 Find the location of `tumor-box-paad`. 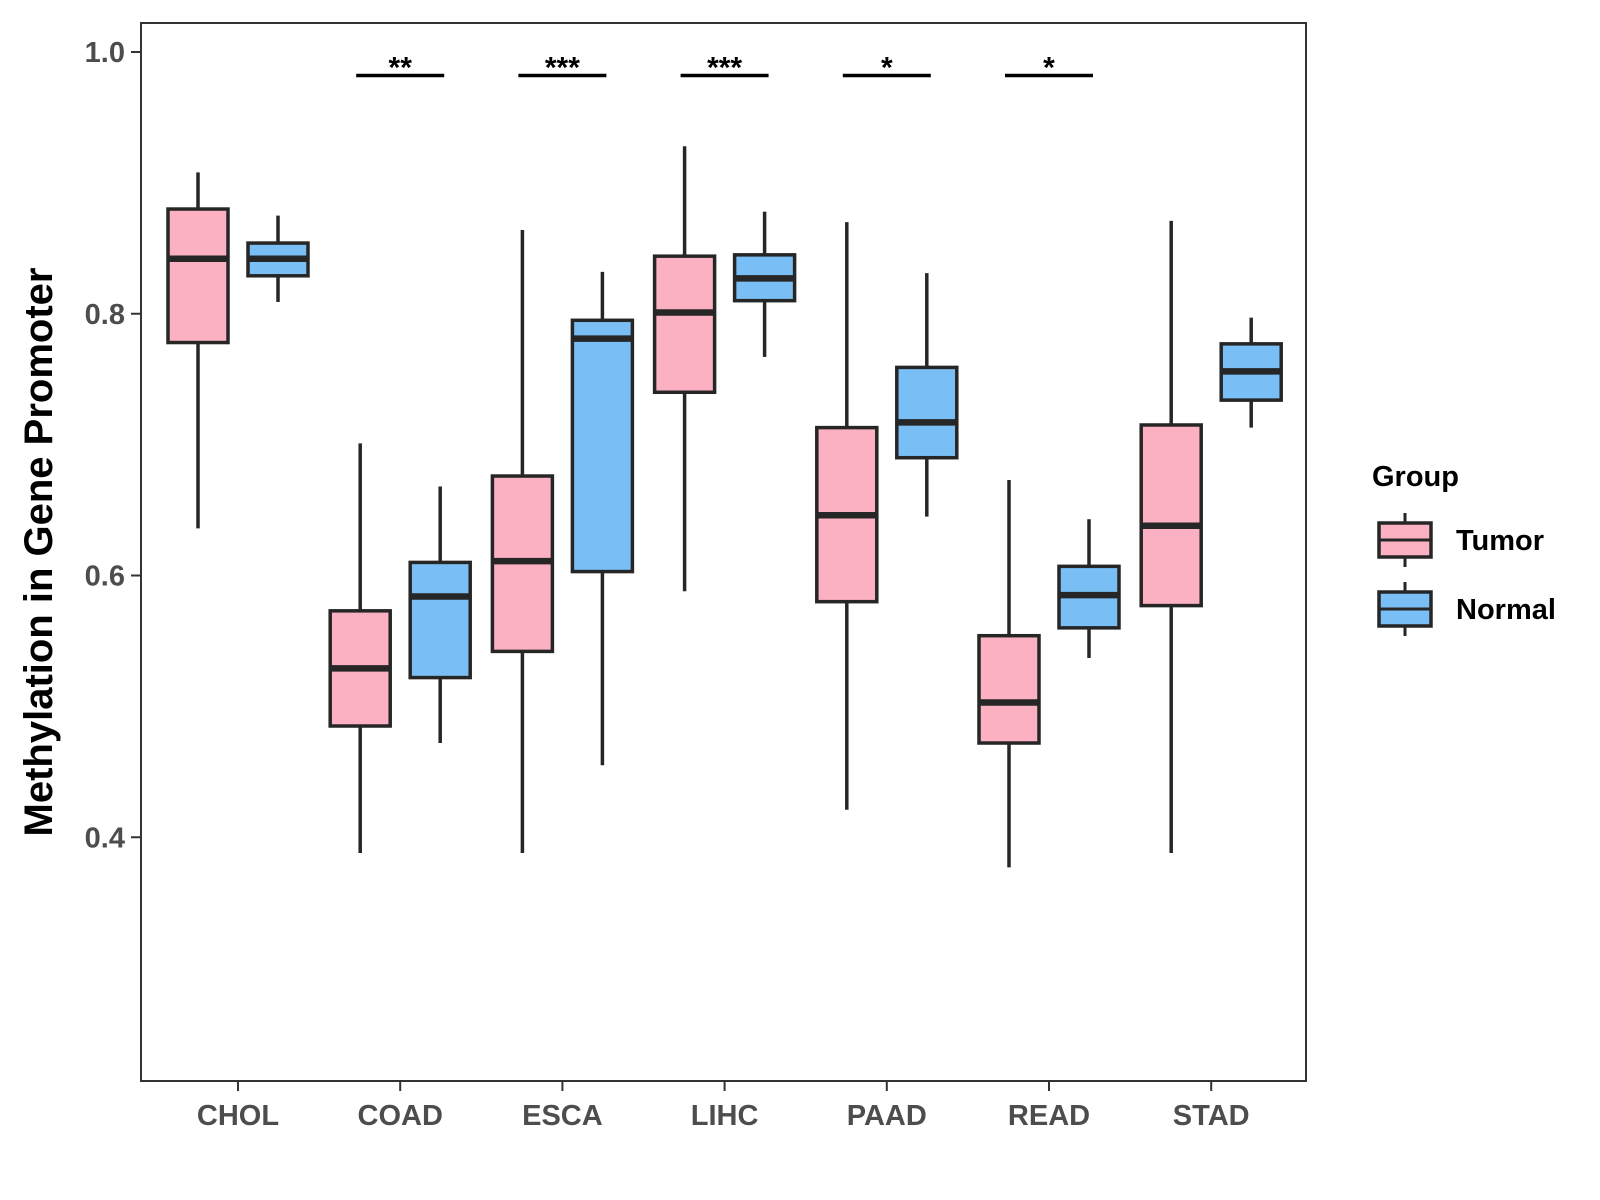

tumor-box-paad is located at coordinates (847, 516).